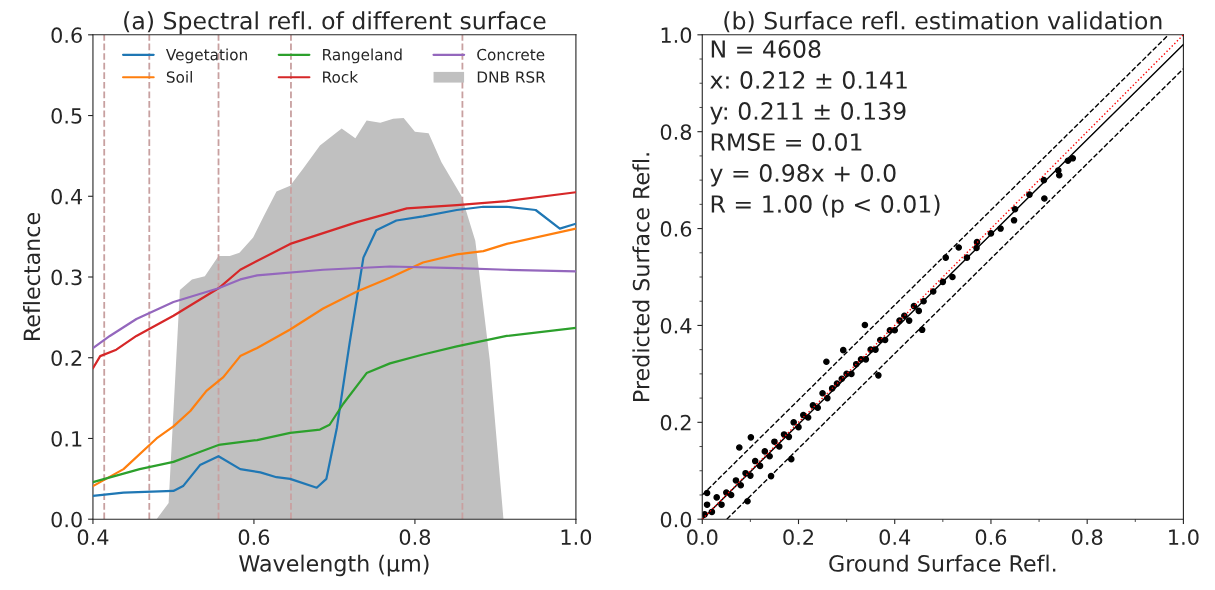 Image resolution: width=1215 pixels, height=590 pixels. I want to click on annotation: N = 4608, so click(766, 49).